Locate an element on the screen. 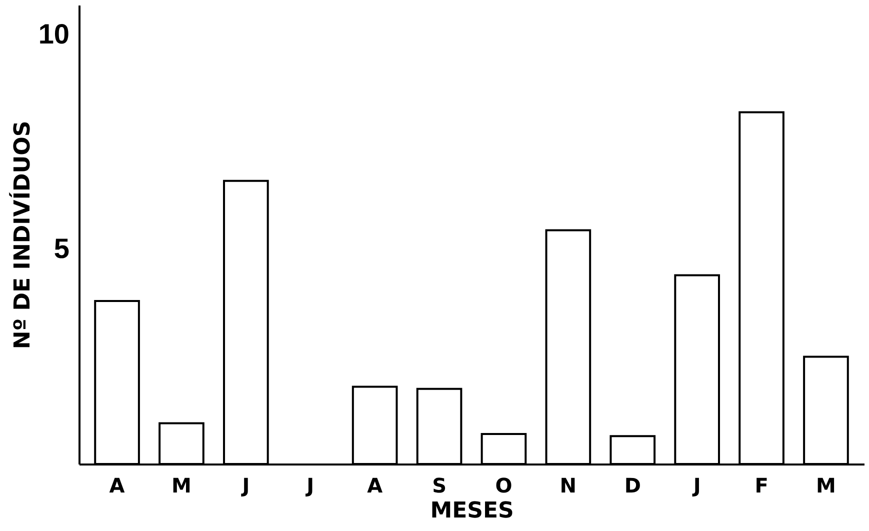 This screenshot has width=869, height=531. x-axis-title: MESES is located at coordinates (472, 511).